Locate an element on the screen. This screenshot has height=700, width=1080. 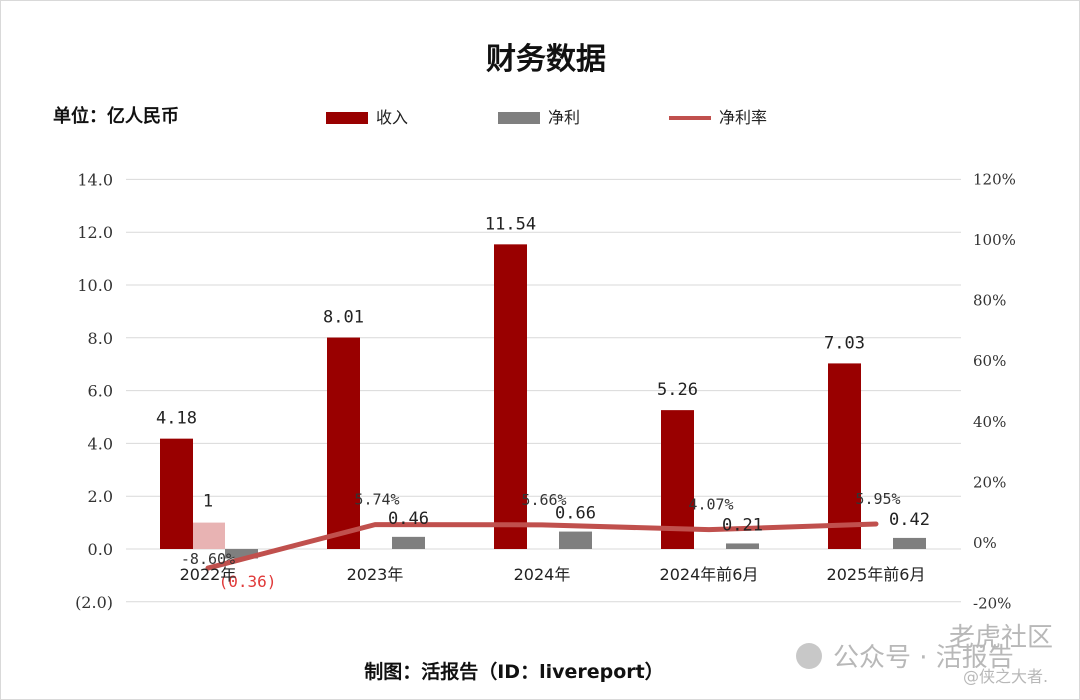
category-label: 2025年前6月 is located at coordinates (876, 574).